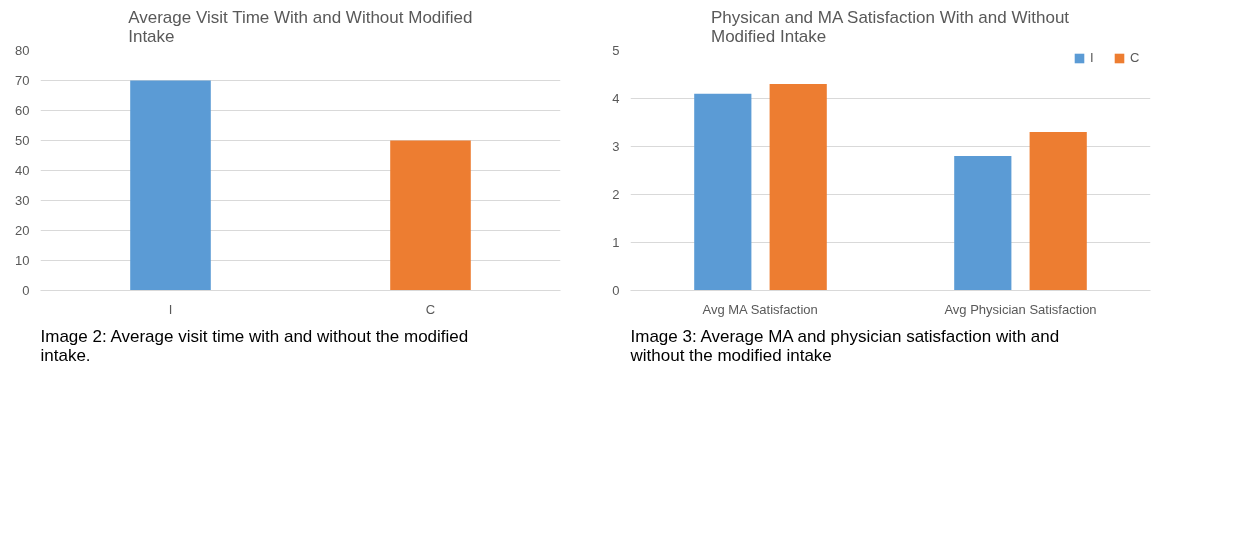 The width and height of the screenshot is (1257, 559). Describe the element at coordinates (22, 170) in the screenshot. I see `y-tick-label: 40` at that location.